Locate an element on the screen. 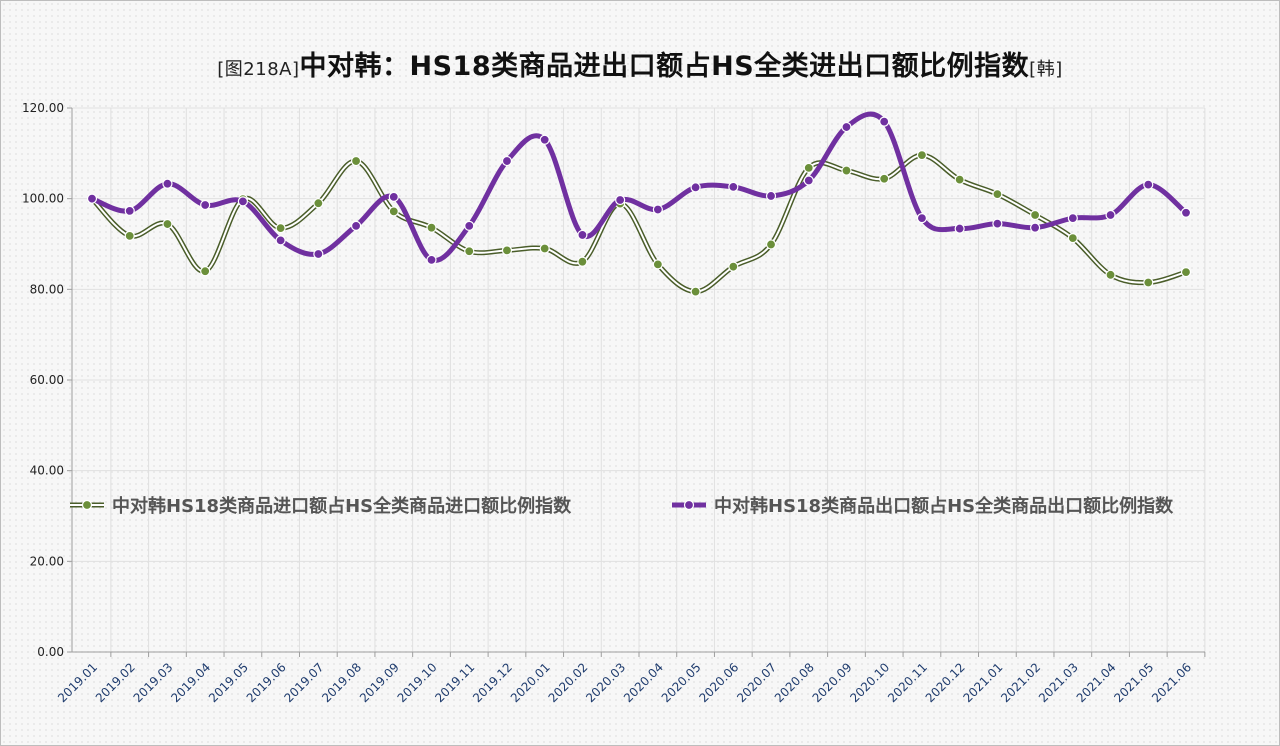 Image resolution: width=1280 pixels, height=746 pixels. x-tick-label: 2019.04 is located at coordinates (190, 682).